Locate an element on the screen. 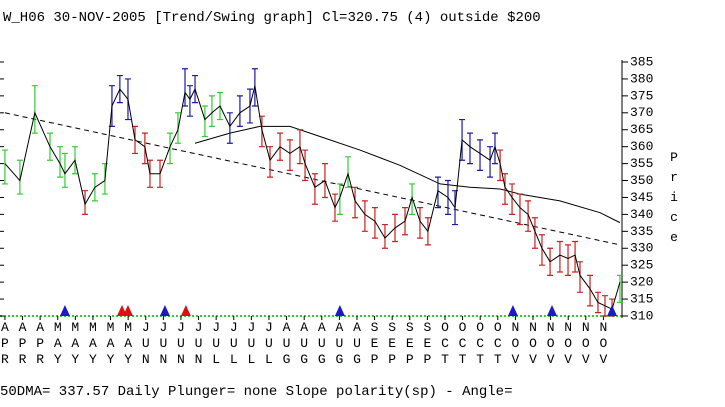  y-tick-label: 310 is located at coordinates (641, 315).